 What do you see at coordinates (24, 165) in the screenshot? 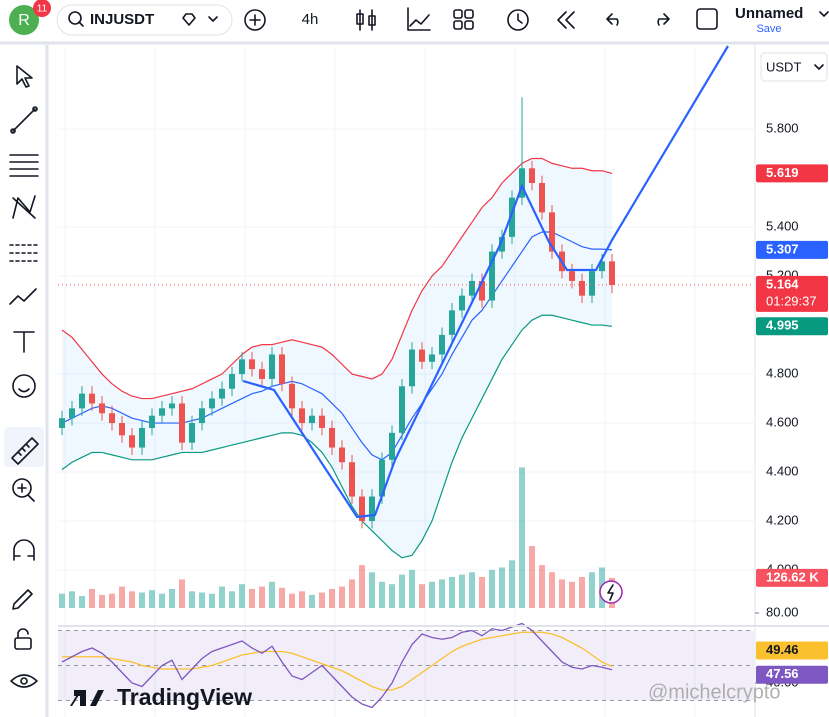
I see `fib-tool` at bounding box center [24, 165].